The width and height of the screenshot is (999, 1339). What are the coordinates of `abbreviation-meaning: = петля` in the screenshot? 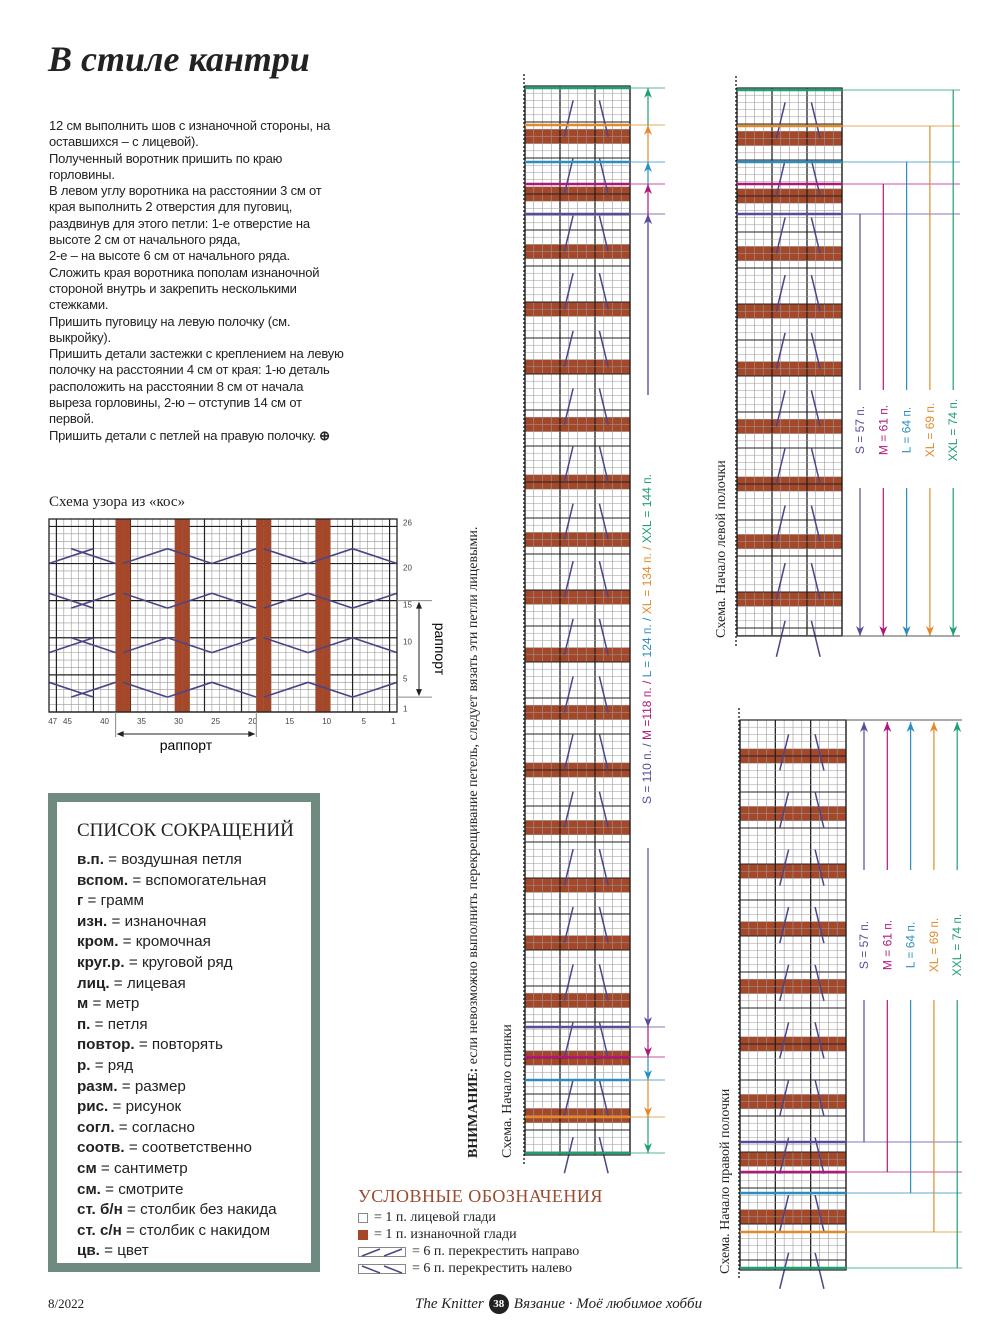 It's located at (119, 1024).